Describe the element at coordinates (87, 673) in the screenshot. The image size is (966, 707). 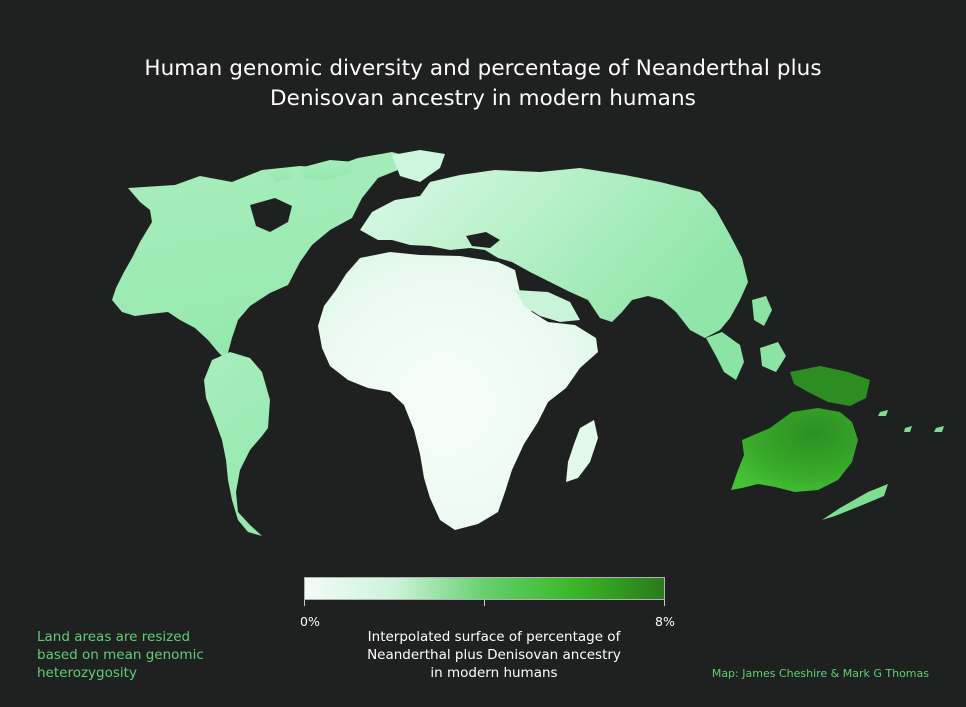
I see `resize-note-line-3: heterozygosity` at that location.